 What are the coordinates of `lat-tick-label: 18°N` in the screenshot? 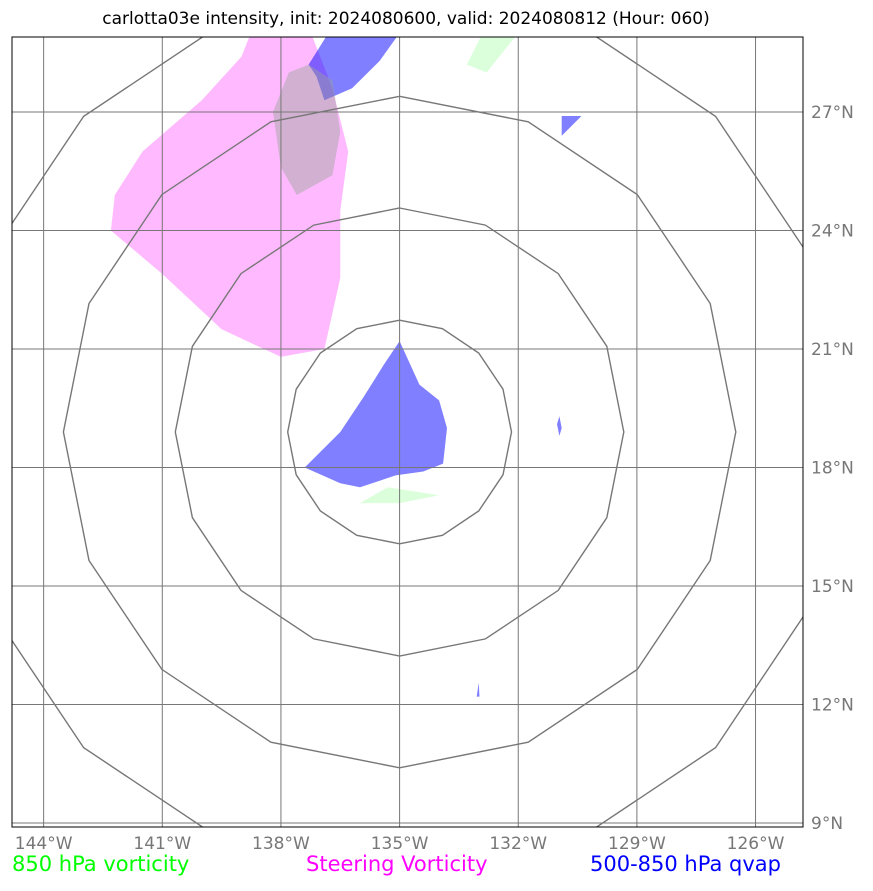 It's located at (832, 469).